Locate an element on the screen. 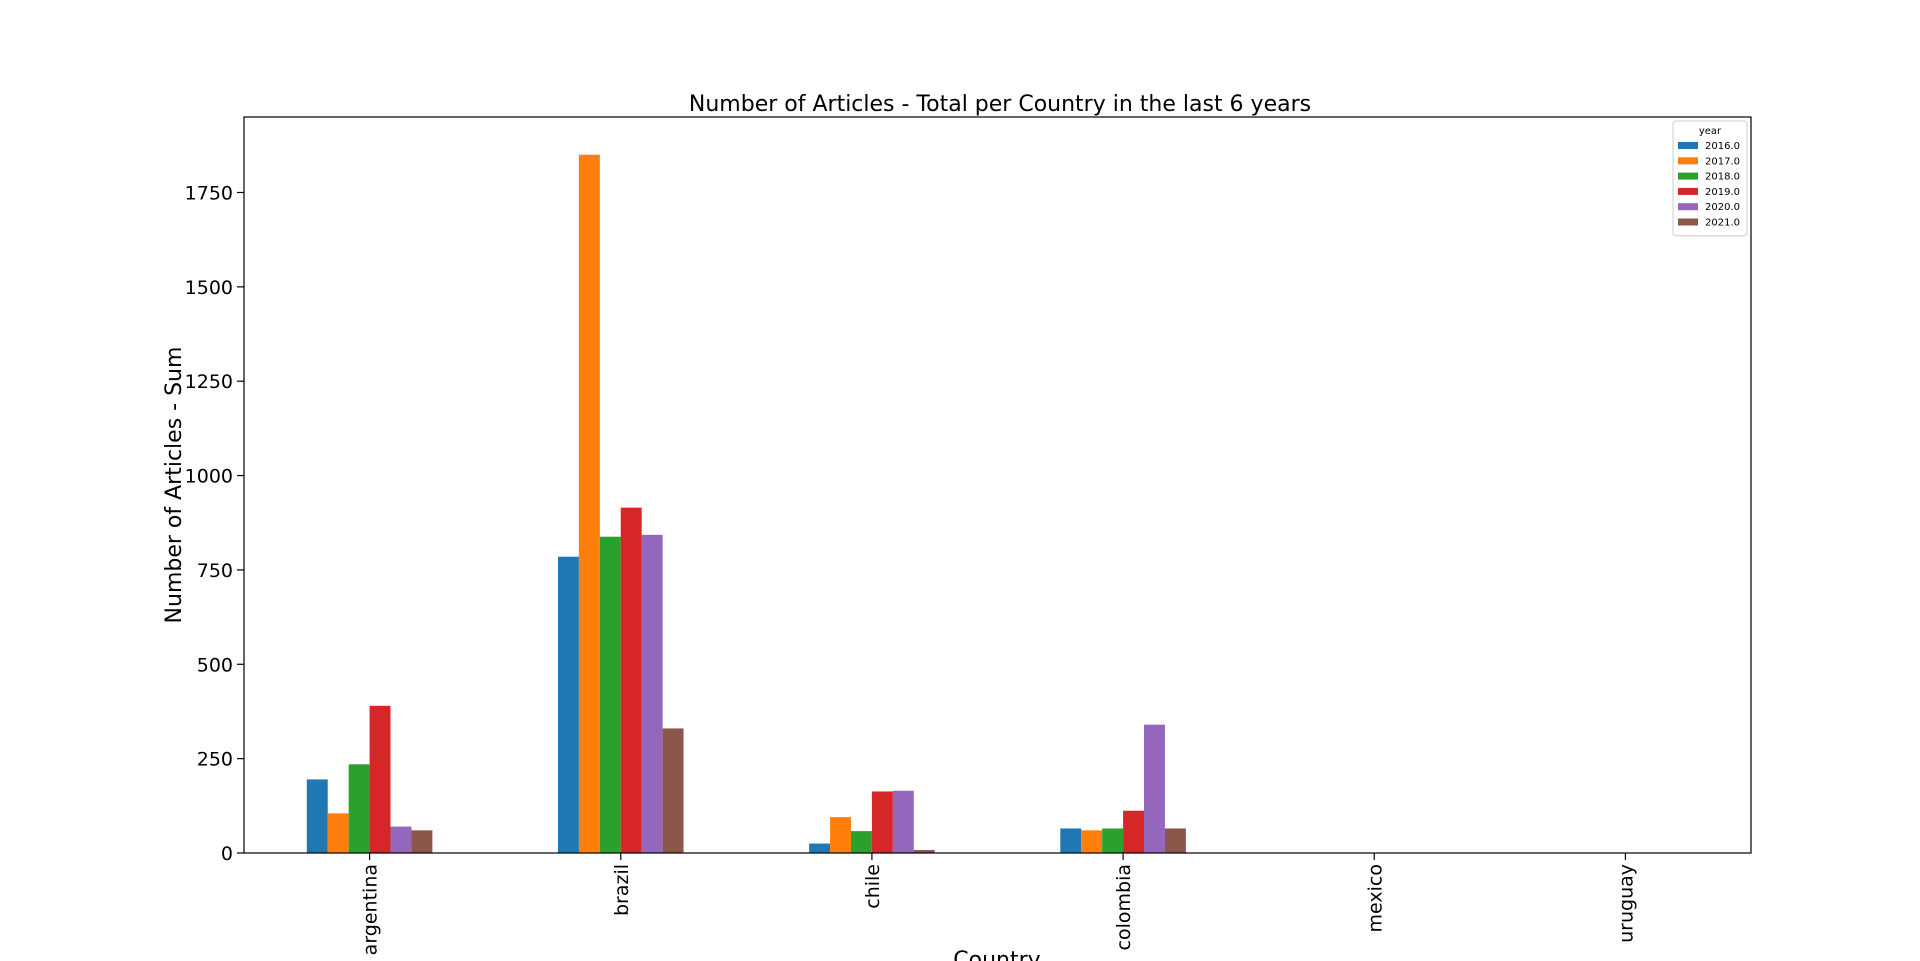 Image resolution: width=1920 pixels, height=961 pixels. y-axis-title: Number of Articles - Sum is located at coordinates (174, 485).